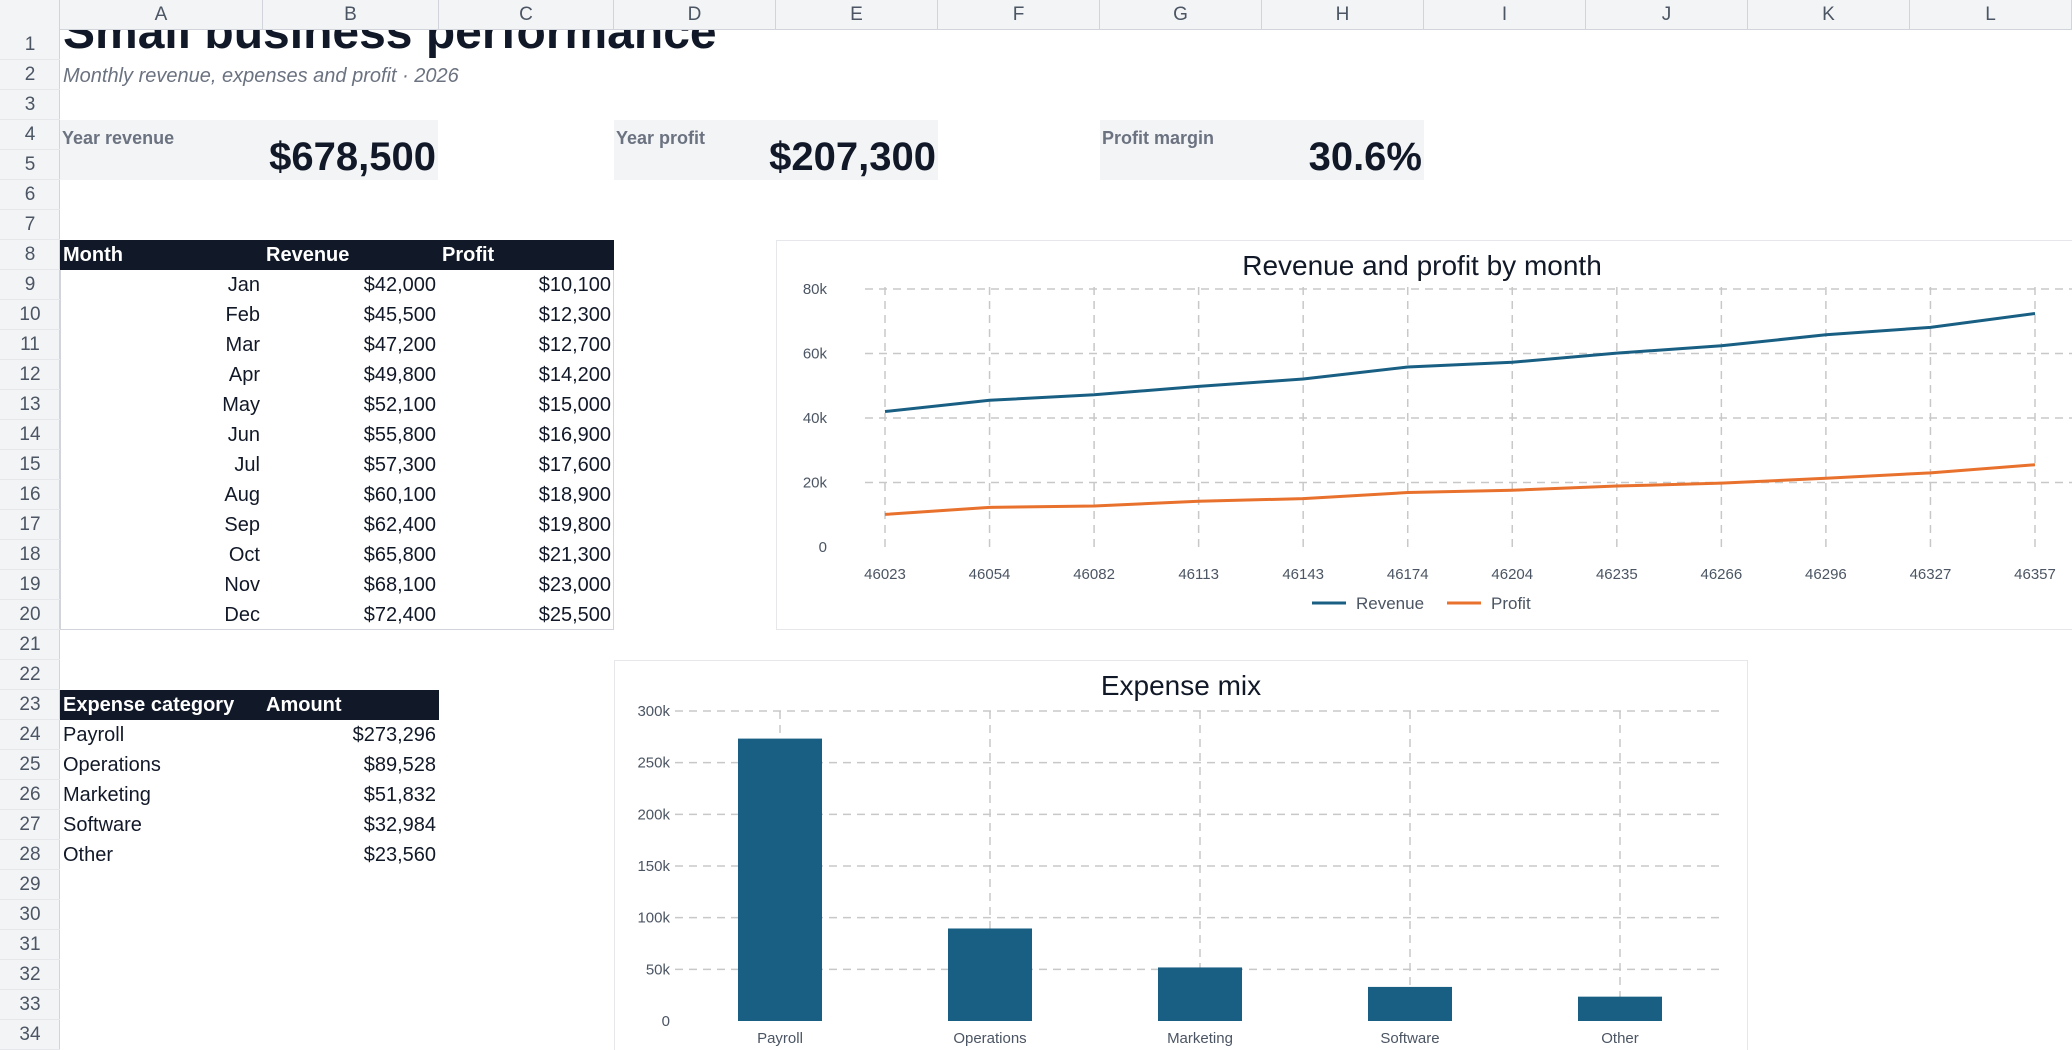 The image size is (2072, 1050). Describe the element at coordinates (1505, 15) in the screenshot. I see `column-header: I` at that location.